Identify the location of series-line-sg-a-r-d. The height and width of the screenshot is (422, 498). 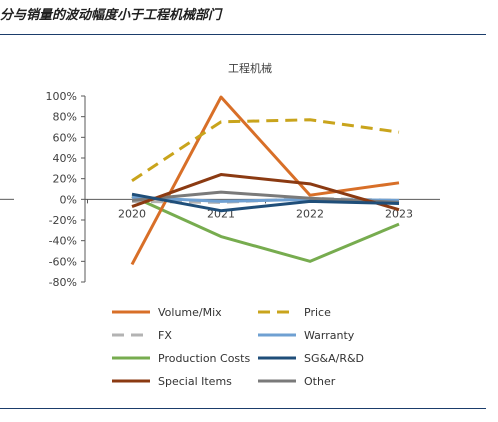
(265, 202).